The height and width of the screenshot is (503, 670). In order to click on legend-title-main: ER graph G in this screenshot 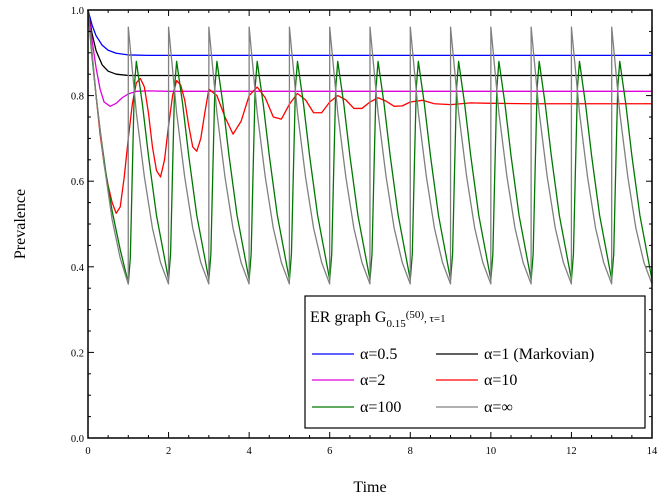, I will do `click(348, 317)`.